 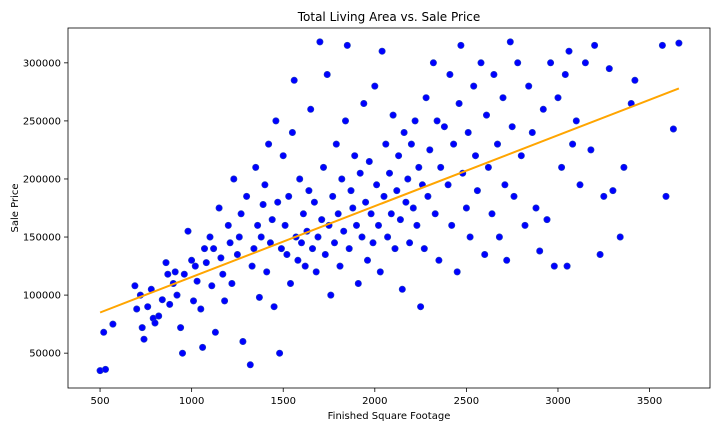 I want to click on chart-title: Total Living Area vs. Sale Price, so click(x=389, y=17).